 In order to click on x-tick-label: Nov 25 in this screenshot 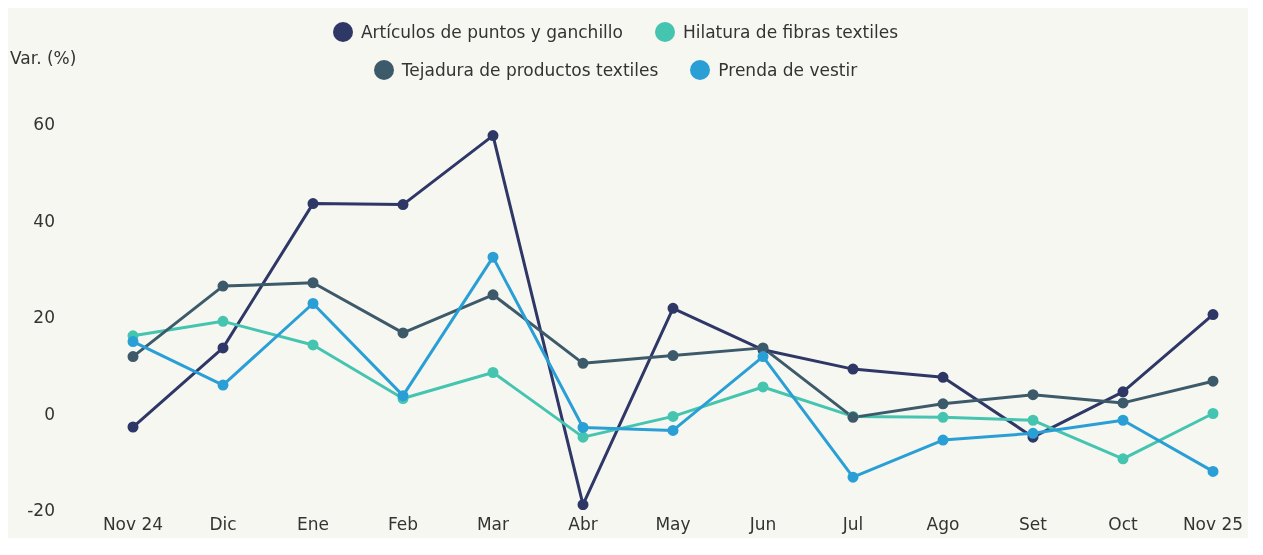, I will do `click(1213, 524)`.